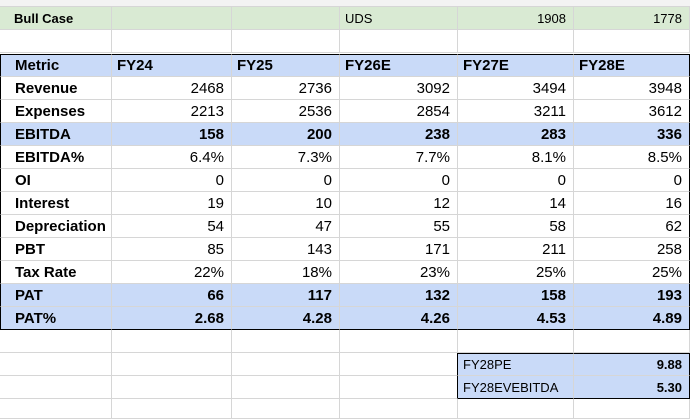 This screenshot has width=690, height=419. Describe the element at coordinates (632, 134) in the screenshot. I see `metric-value: 336` at that location.